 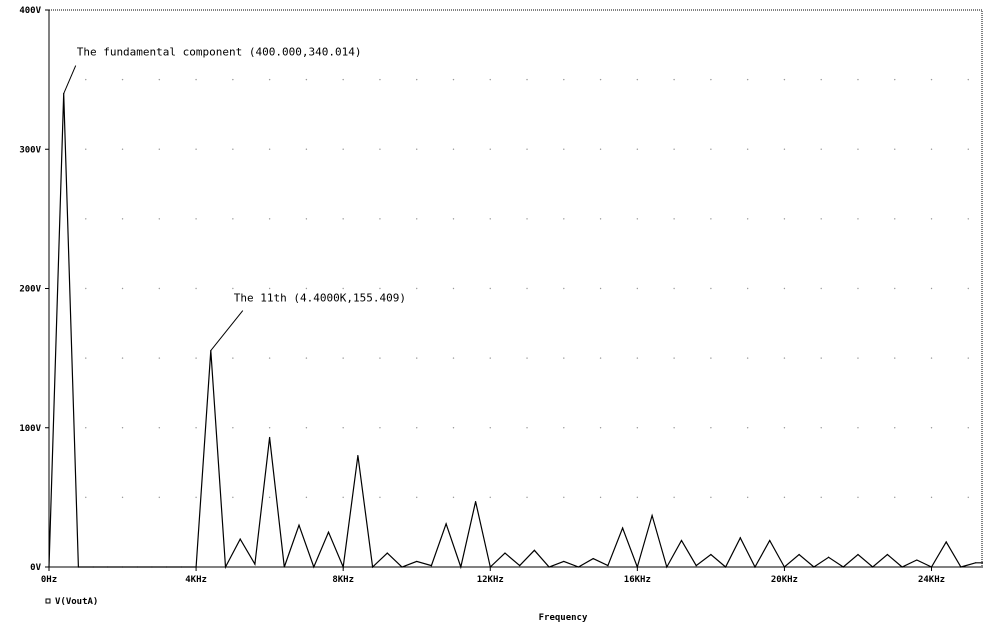 I want to click on x-tick-label: 0Hz, so click(x=49, y=580).